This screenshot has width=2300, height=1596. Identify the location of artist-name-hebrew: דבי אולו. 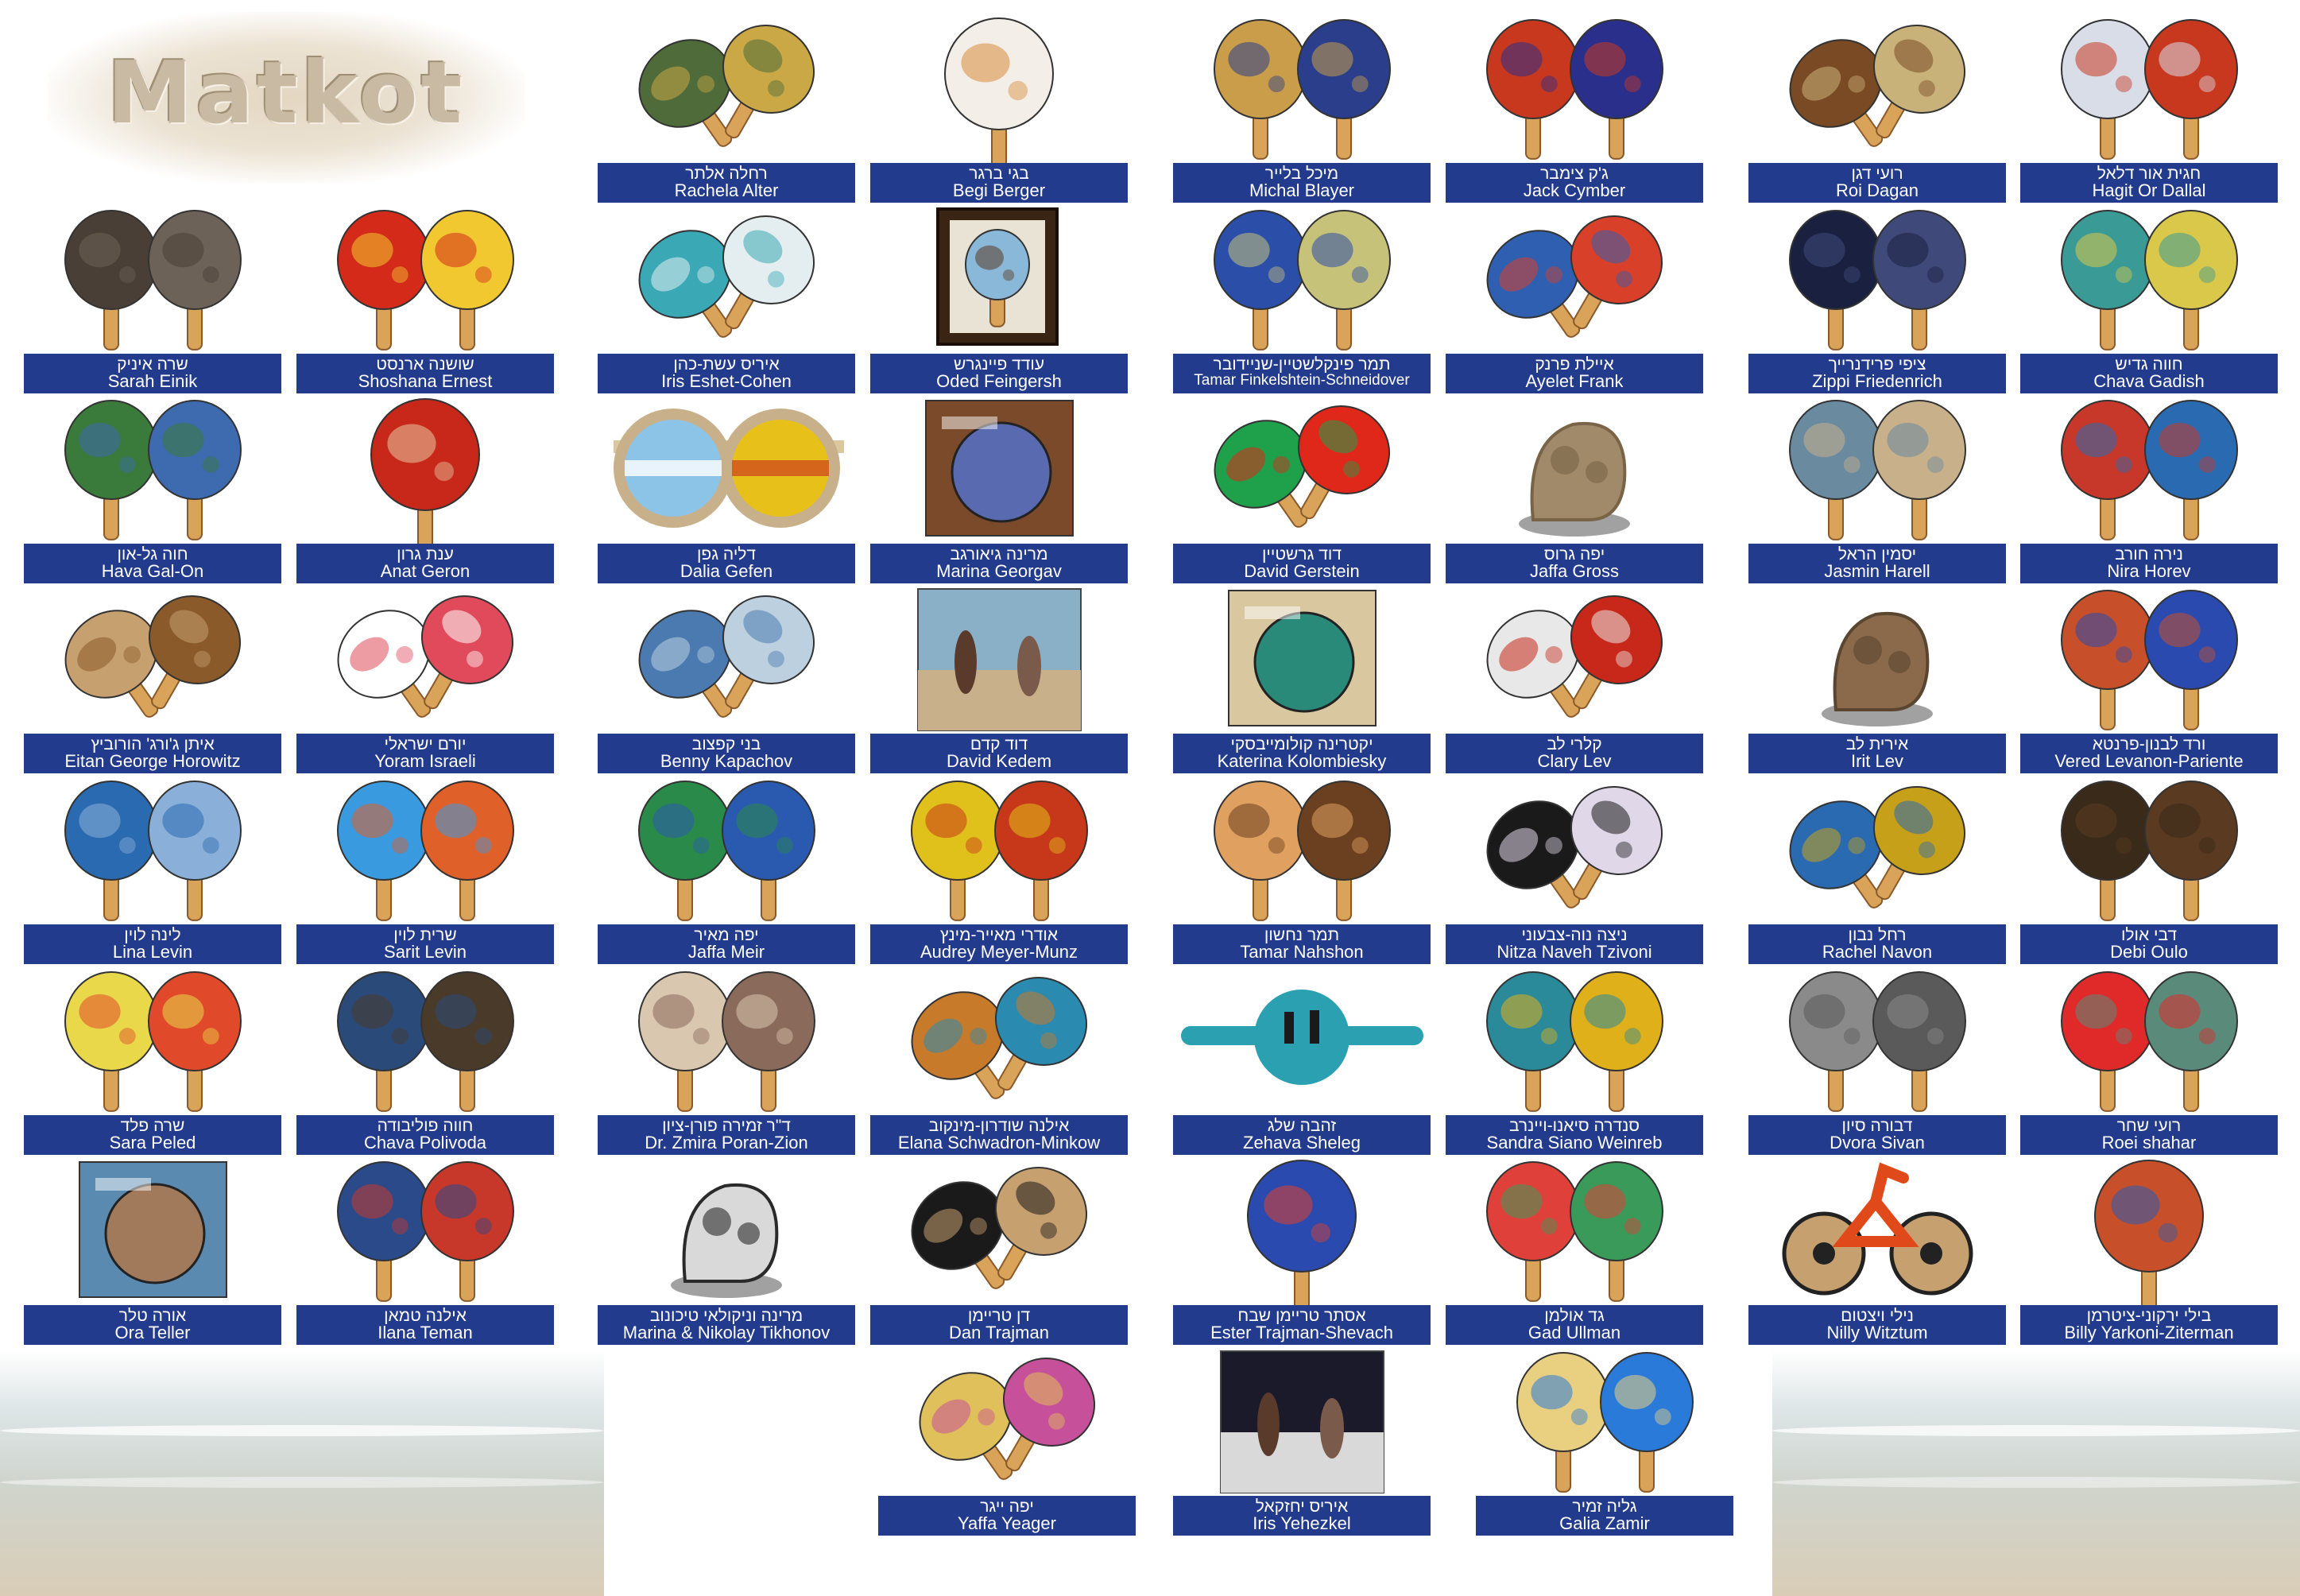
(2149, 935).